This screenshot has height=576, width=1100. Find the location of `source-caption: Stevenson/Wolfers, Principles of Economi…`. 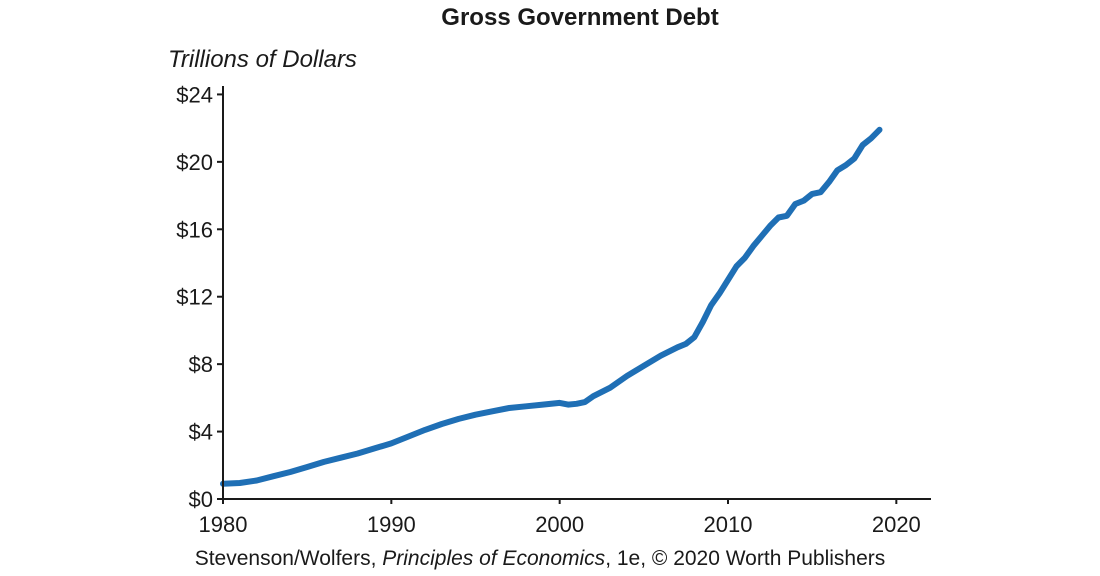

source-caption: Stevenson/Wolfers, Principles of Economi… is located at coordinates (540, 558).